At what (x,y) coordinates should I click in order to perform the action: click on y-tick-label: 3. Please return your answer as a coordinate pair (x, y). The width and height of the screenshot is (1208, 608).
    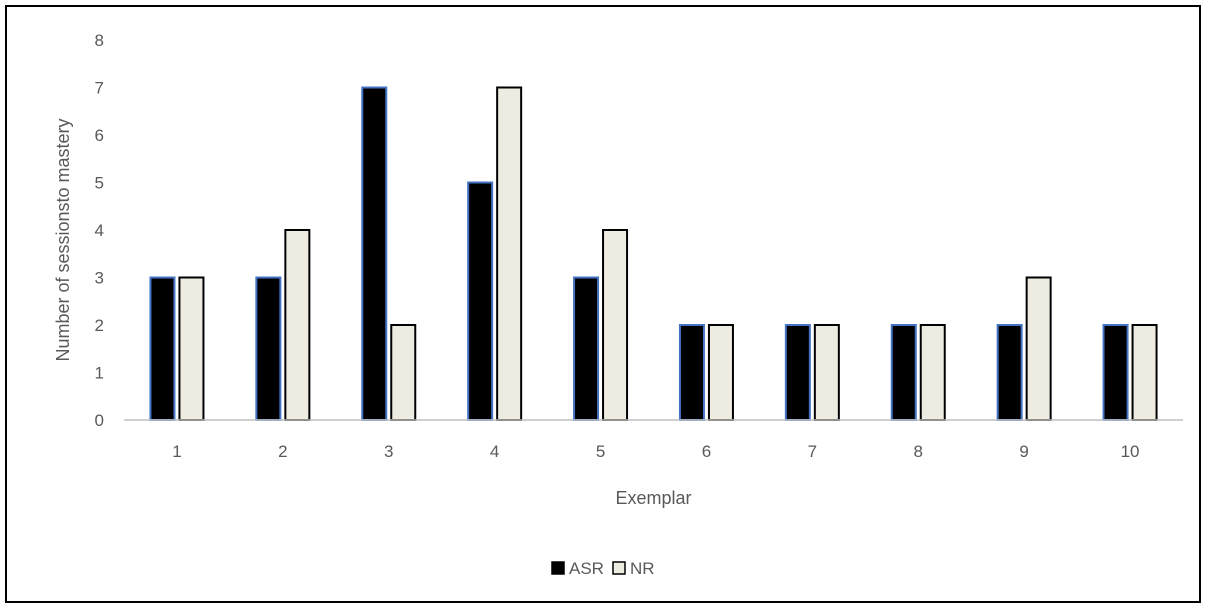
    Looking at the image, I should click on (99, 278).